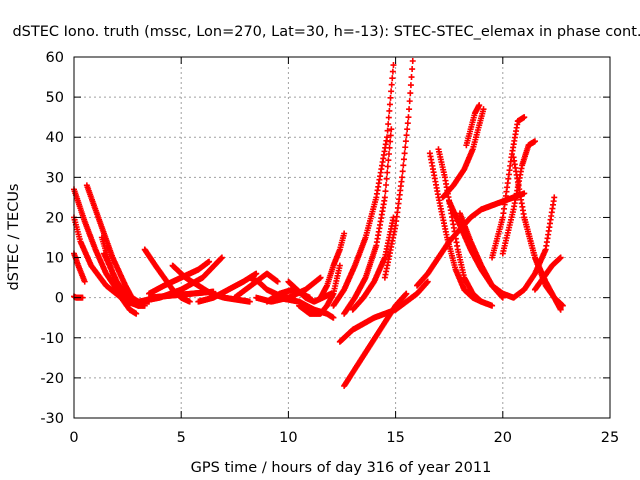 The width and height of the screenshot is (640, 480). I want to click on y-tick-label: 50, so click(55, 98).